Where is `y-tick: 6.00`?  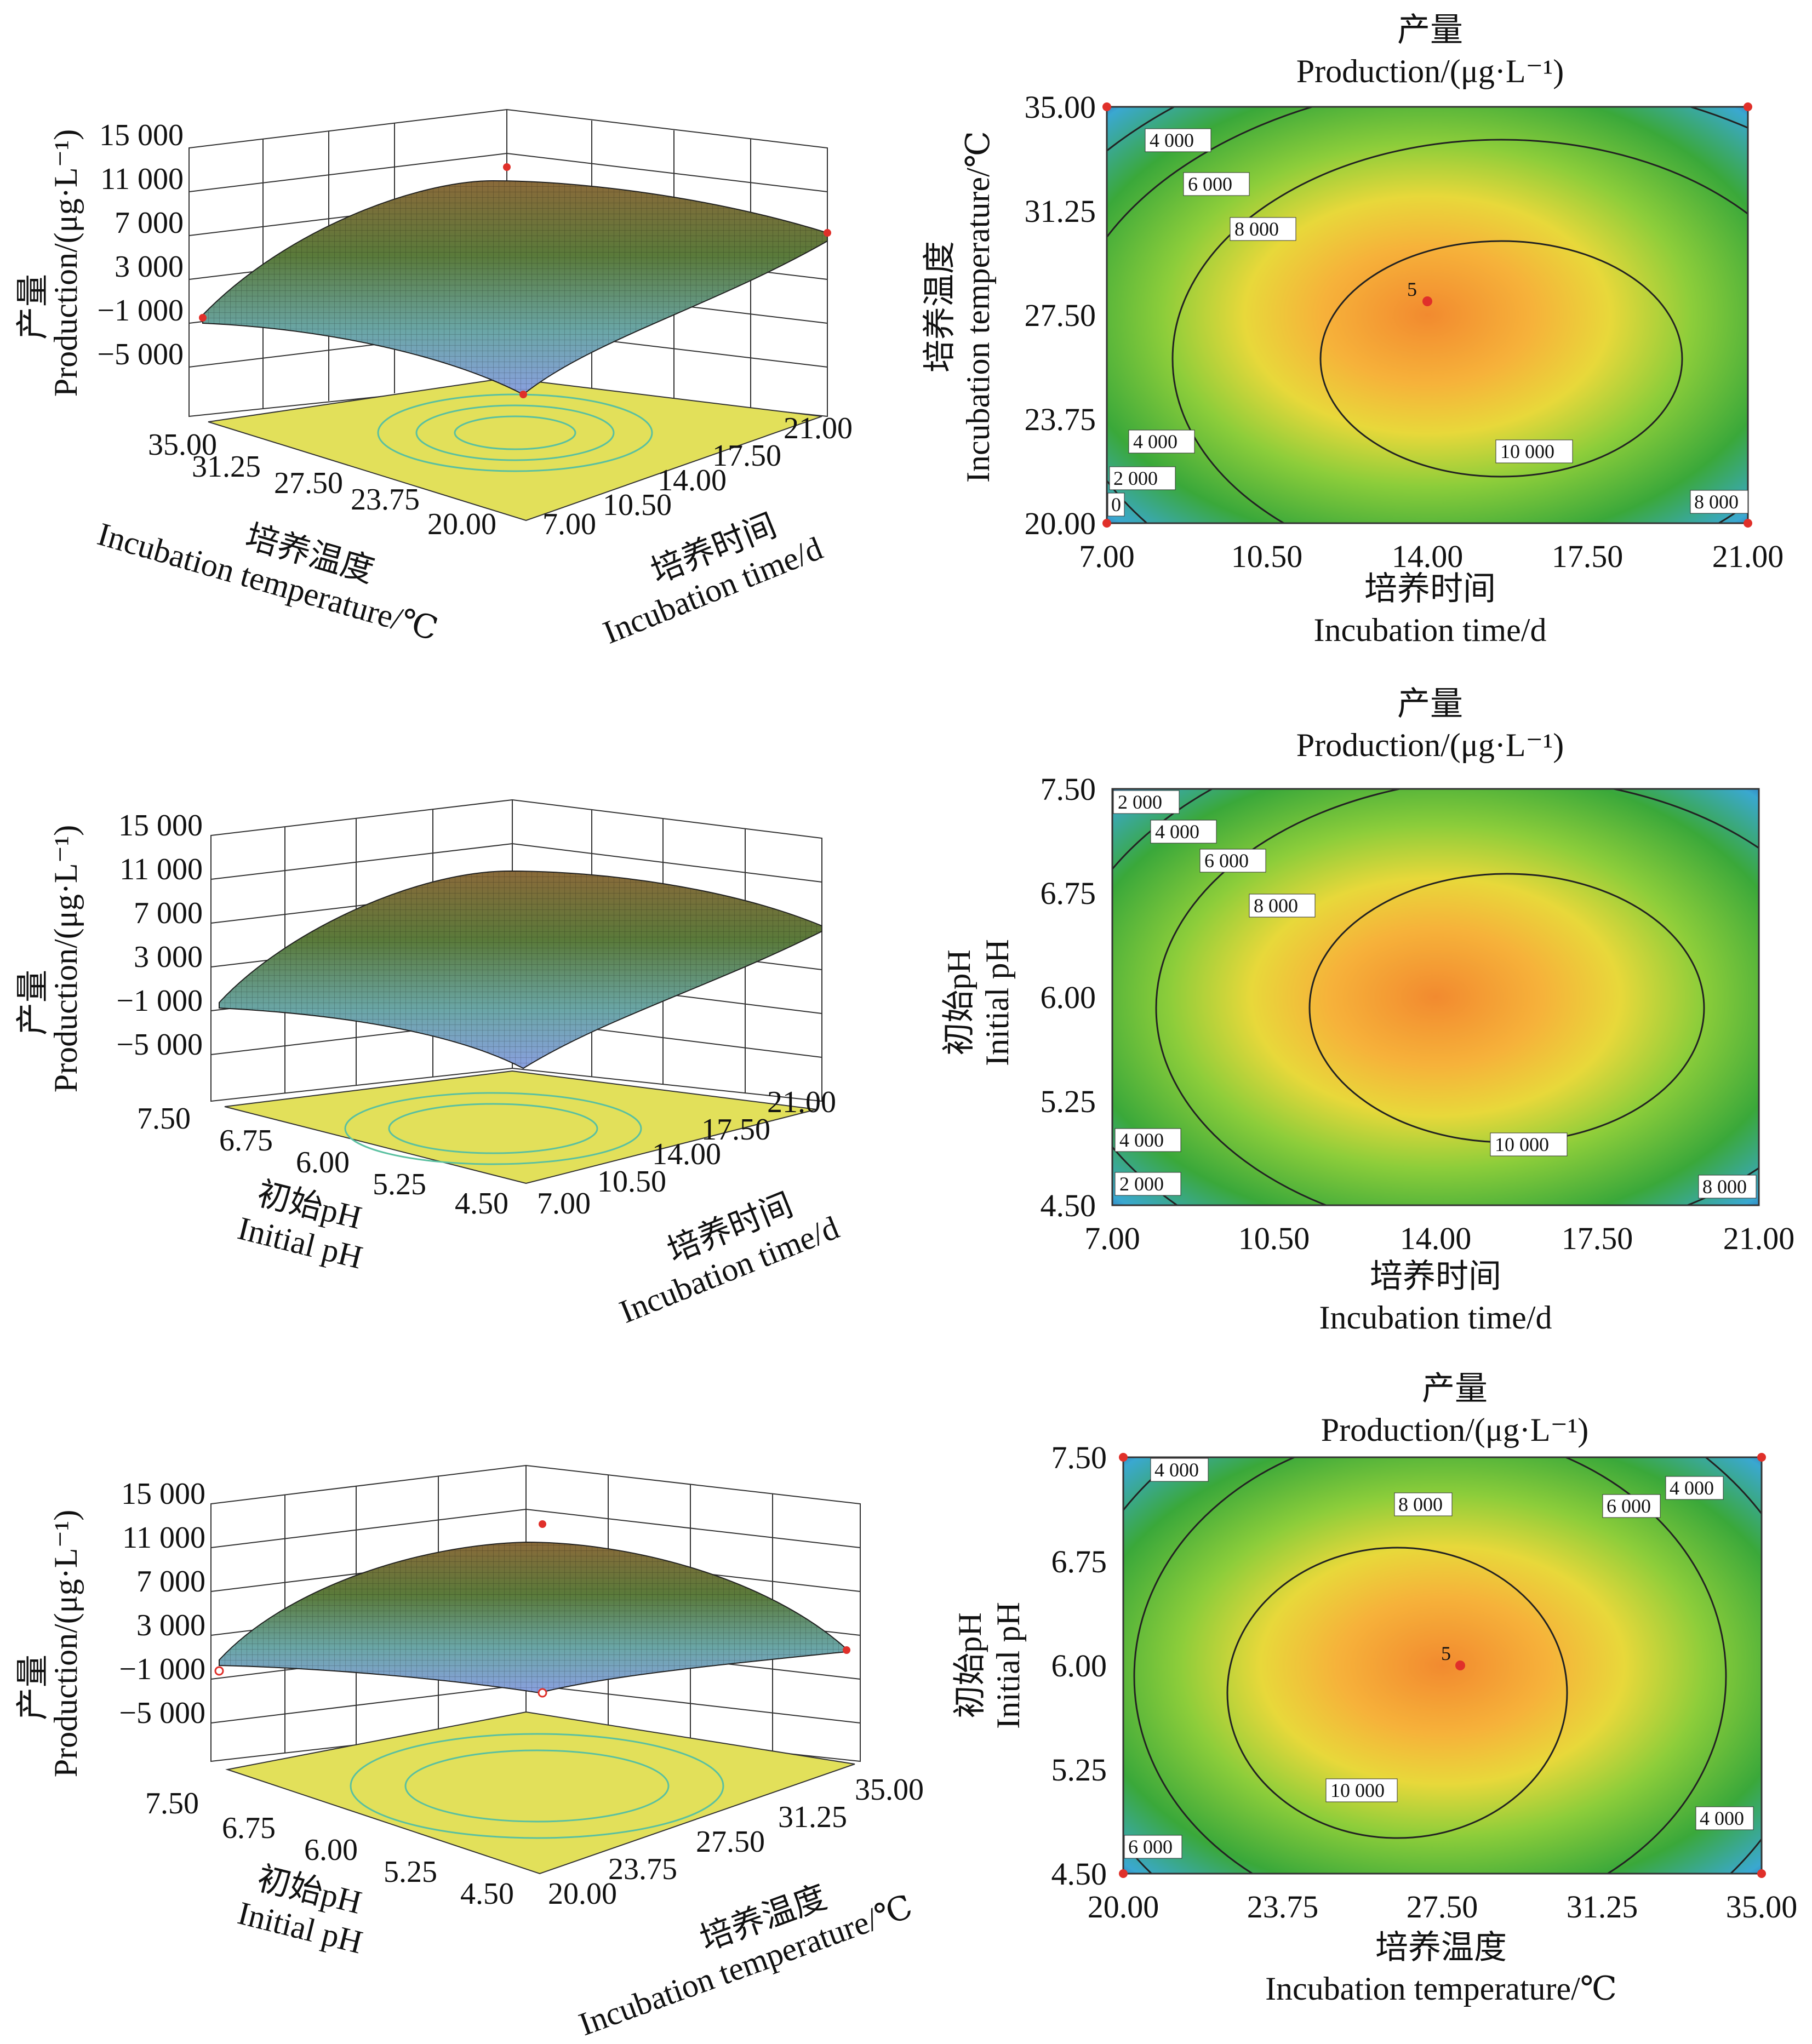 y-tick: 6.00 is located at coordinates (1068, 997).